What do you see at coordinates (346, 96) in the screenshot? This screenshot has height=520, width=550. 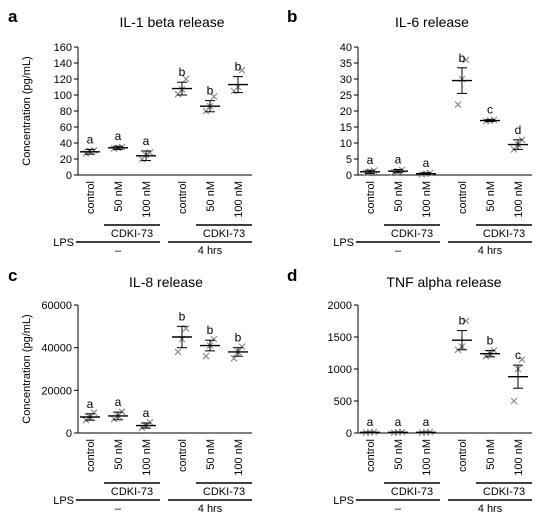 I see `y-tick-label: 25` at bounding box center [346, 96].